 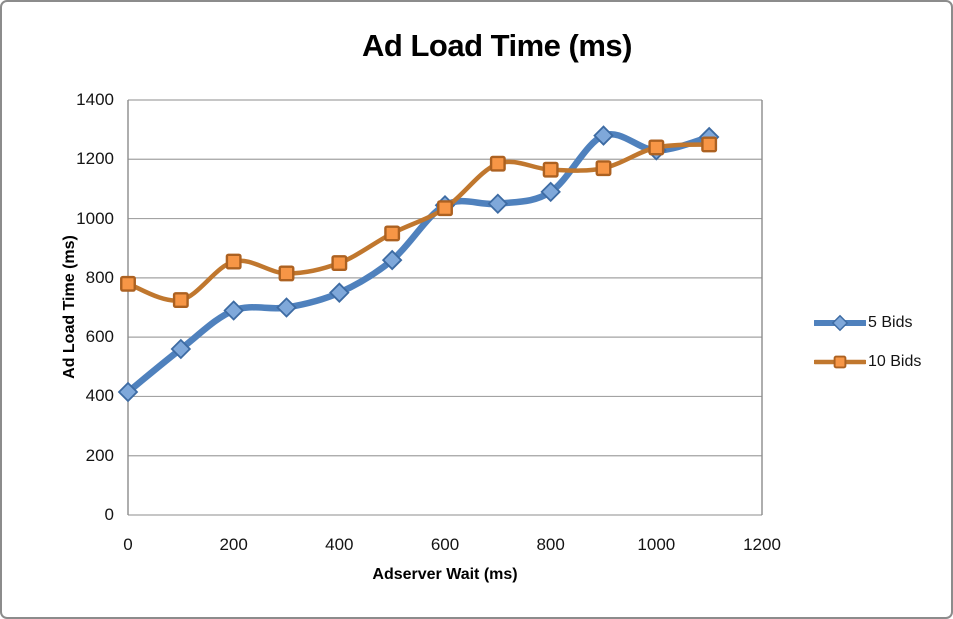 I want to click on y-tick-label: 400, so click(x=99, y=396).